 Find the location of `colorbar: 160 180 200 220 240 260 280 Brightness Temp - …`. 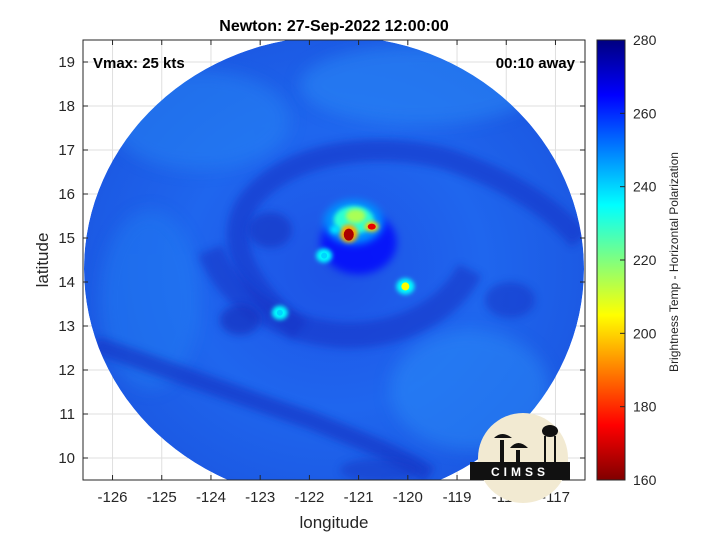

colorbar: 160 180 200 220 240 260 280 Brightness Temp - … is located at coordinates (638, 260).